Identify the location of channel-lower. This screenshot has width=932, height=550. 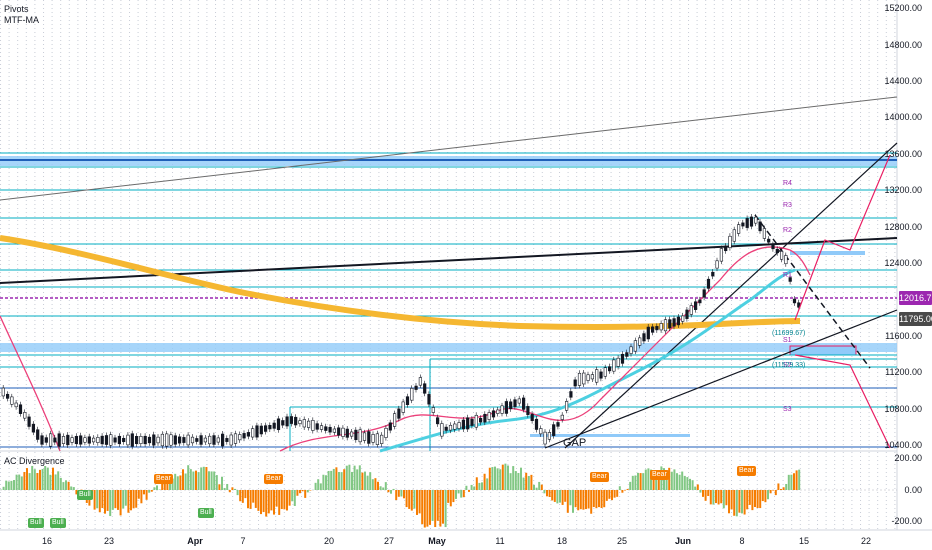
(721, 379).